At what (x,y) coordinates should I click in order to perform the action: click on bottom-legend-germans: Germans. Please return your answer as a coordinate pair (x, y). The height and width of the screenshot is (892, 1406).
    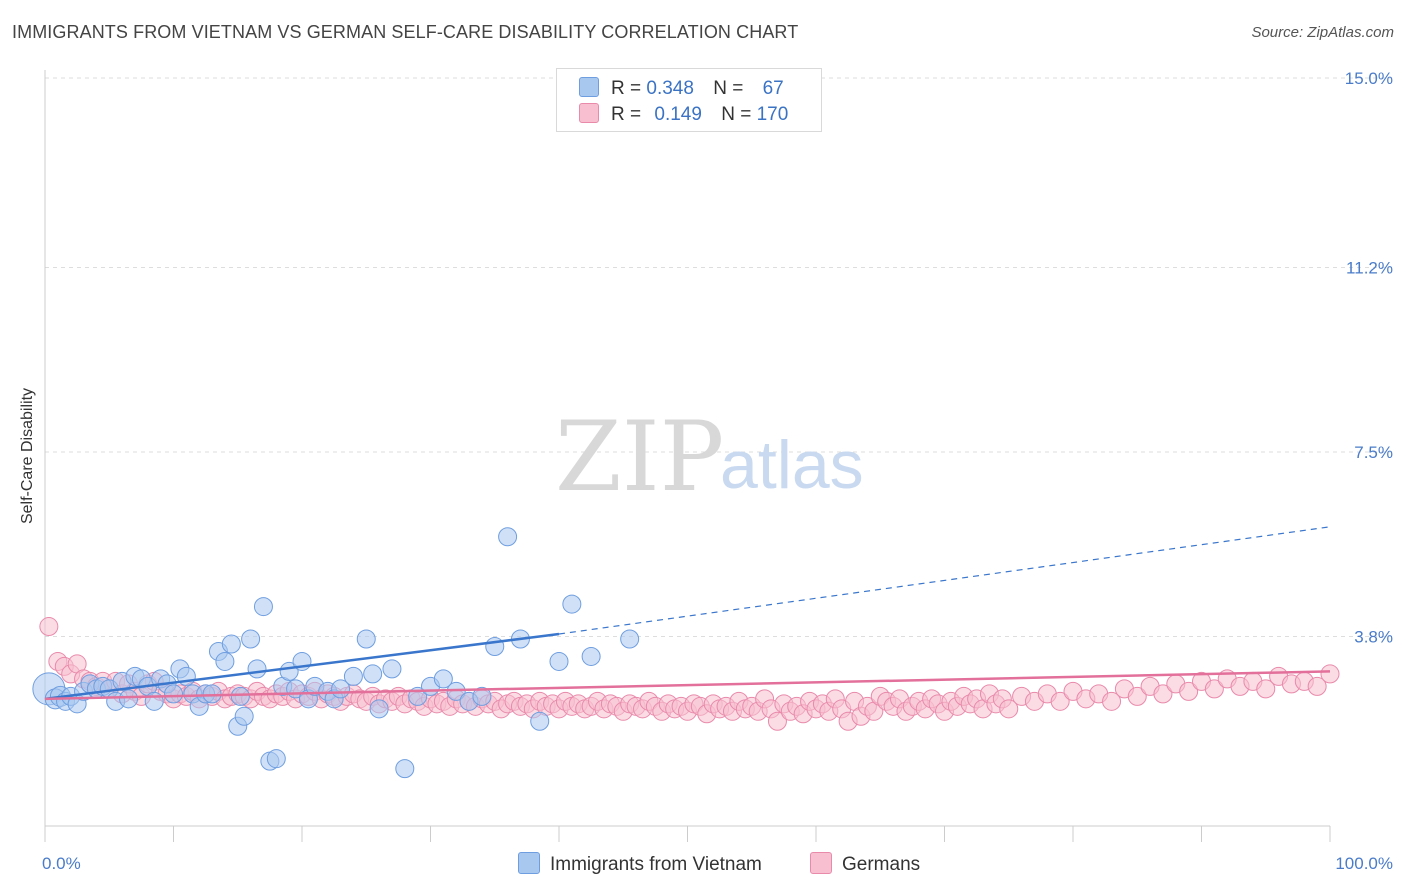
    Looking at the image, I should click on (865, 864).